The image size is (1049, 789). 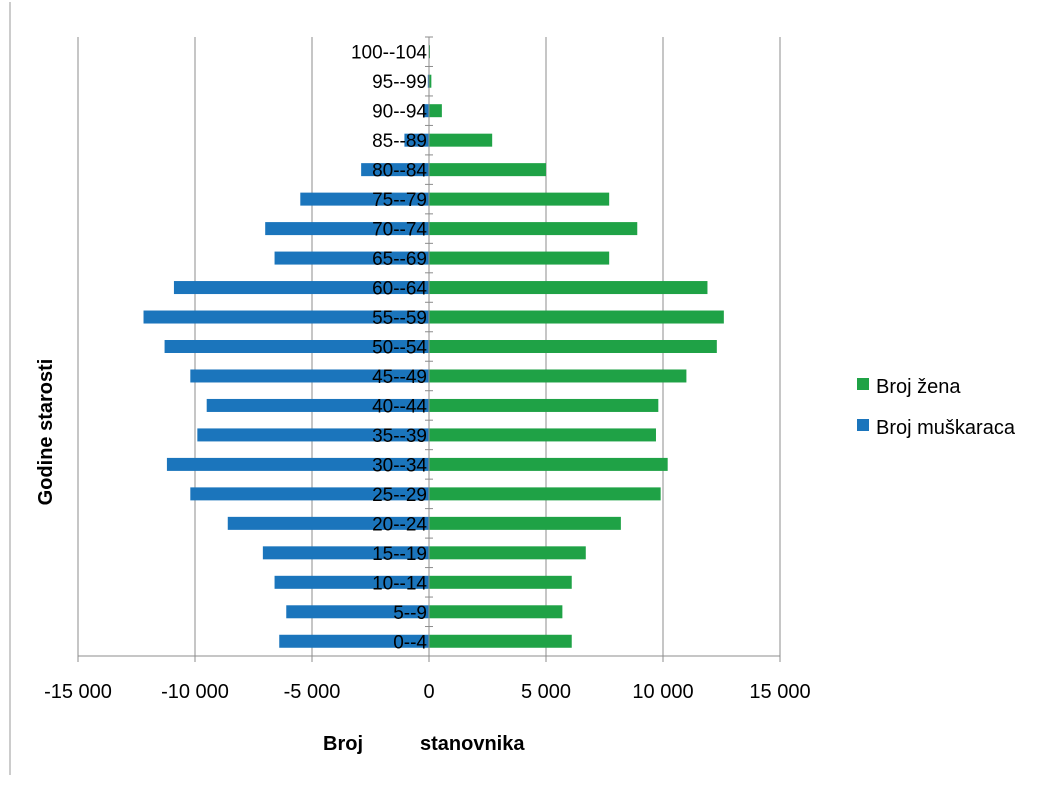 I want to click on age-group-label: 60--64, so click(x=399, y=289).